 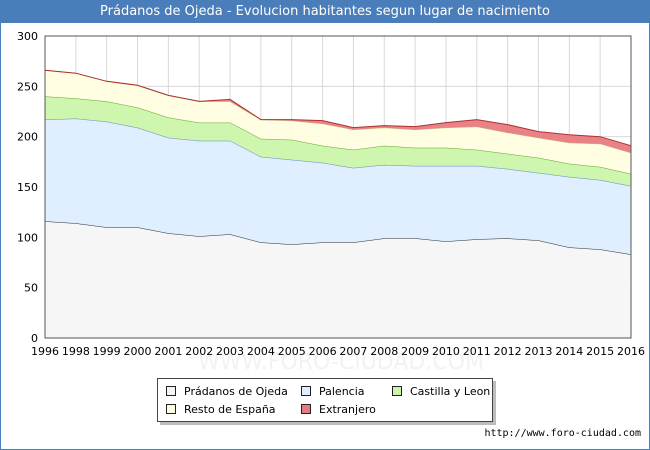 What do you see at coordinates (342, 391) in the screenshot?
I see `legend-label: Palencia` at bounding box center [342, 391].